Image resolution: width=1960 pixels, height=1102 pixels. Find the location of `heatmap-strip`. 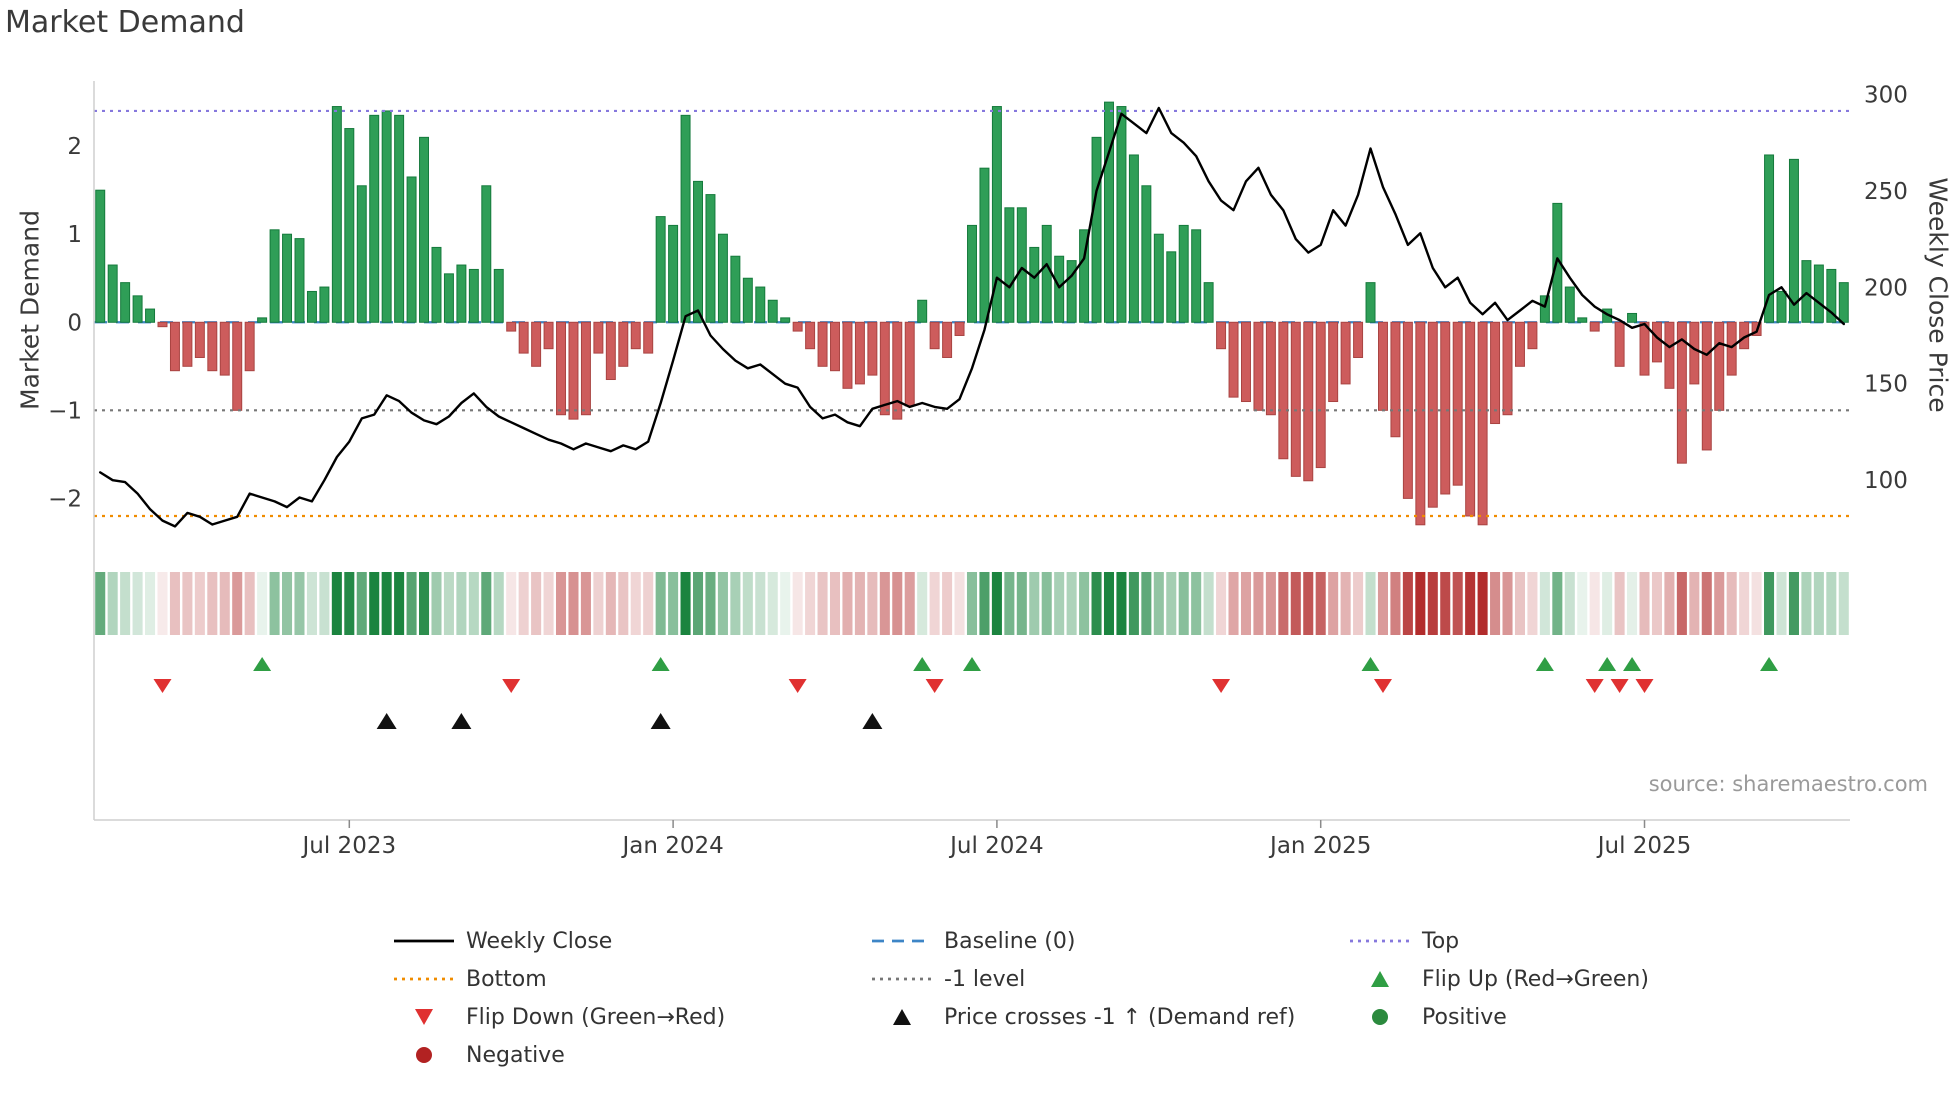

heatmap-strip is located at coordinates (972, 603).